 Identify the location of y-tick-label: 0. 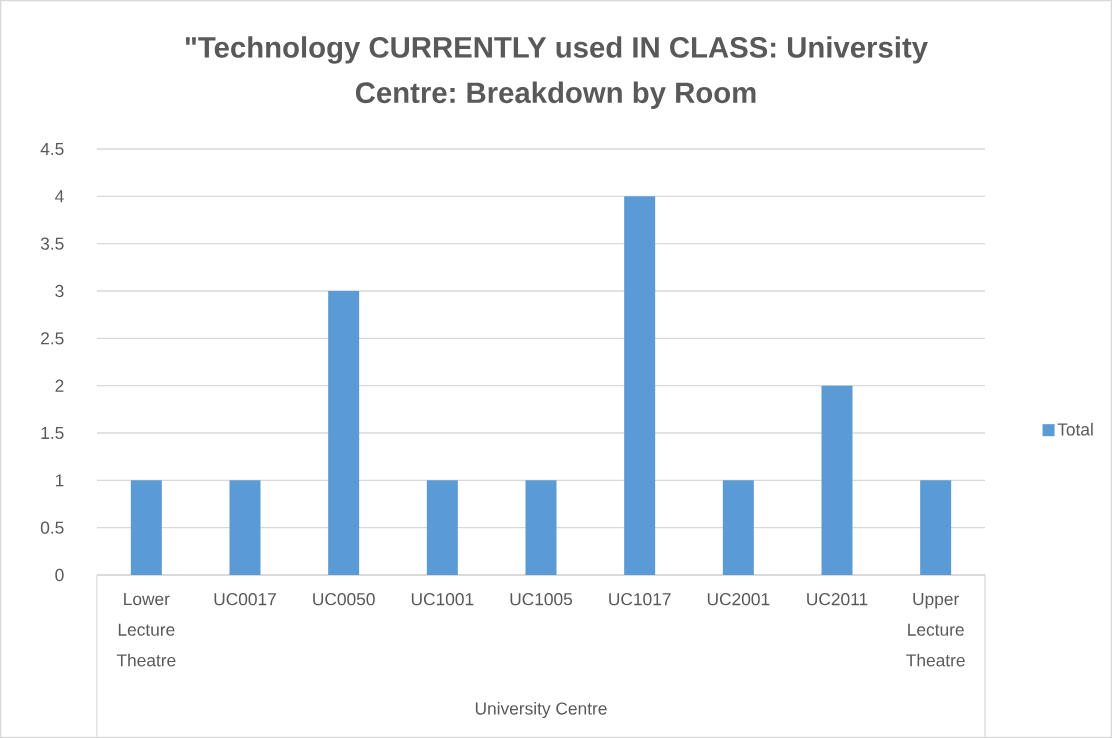
(59, 575).